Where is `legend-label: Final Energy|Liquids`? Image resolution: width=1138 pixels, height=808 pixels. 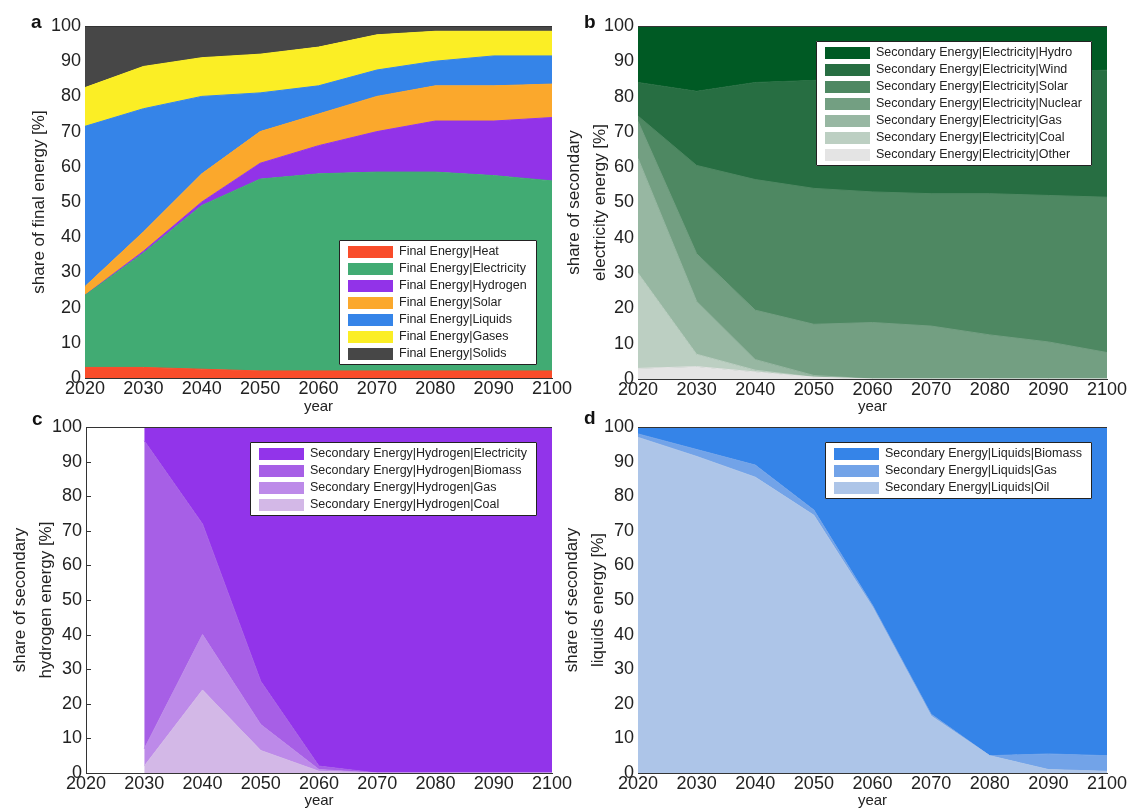
legend-label: Final Energy|Liquids is located at coordinates (456, 319).